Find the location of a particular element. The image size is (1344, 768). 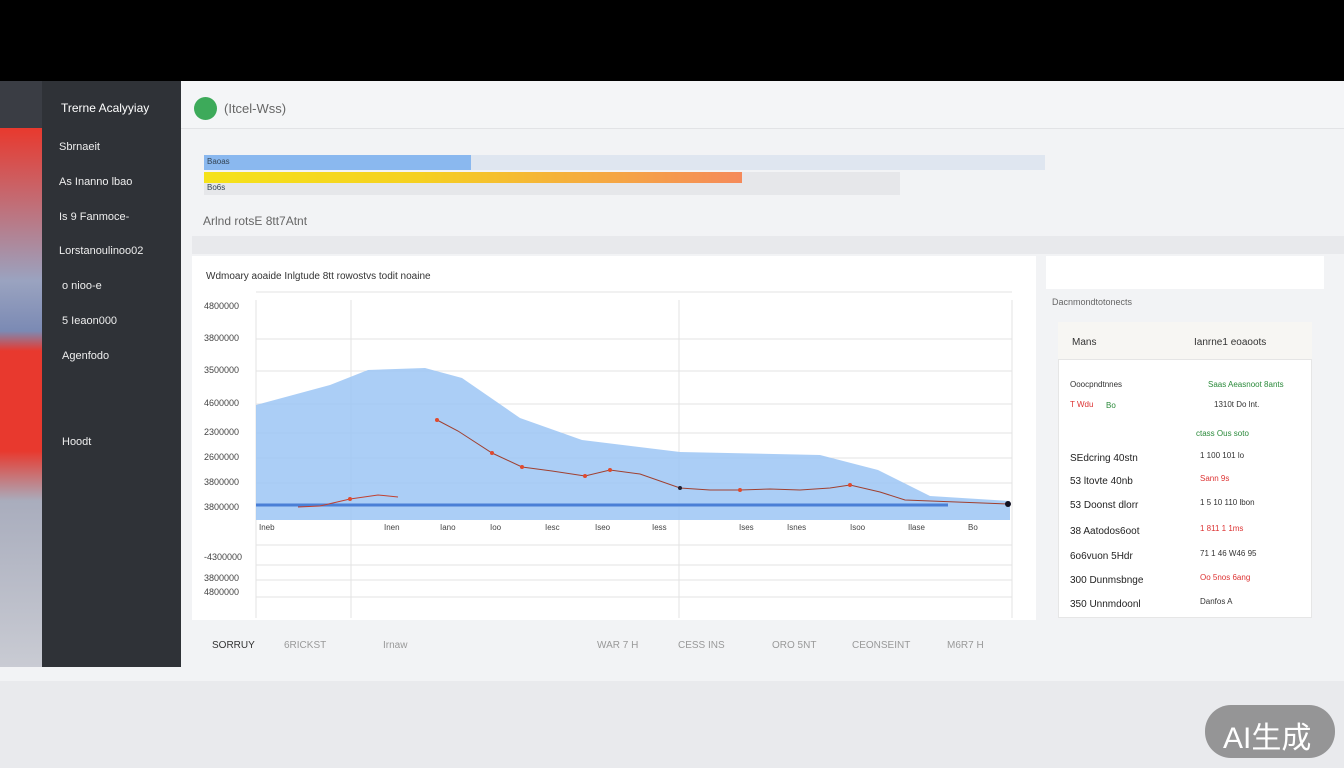

sidebar-item: Is 9 Fanmoce- is located at coordinates (94, 217).